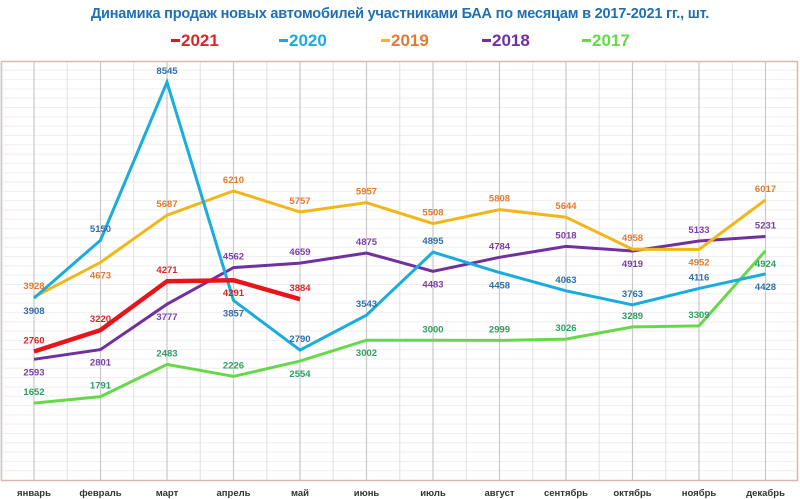 The width and height of the screenshot is (800, 499). Describe the element at coordinates (200, 40) in the screenshot. I see `legend-label-2021: 2021` at that location.